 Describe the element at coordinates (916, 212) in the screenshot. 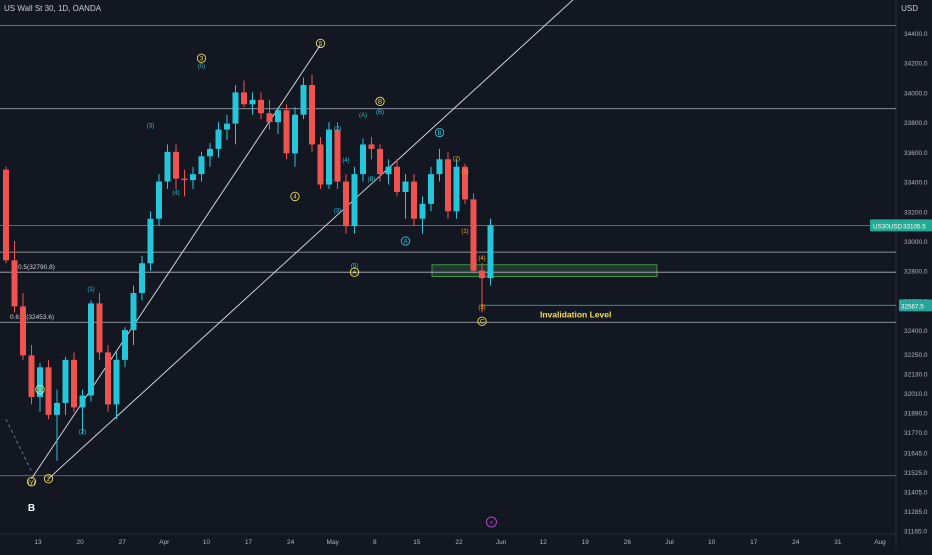

I see `price-tick-label: 33200.0` at that location.